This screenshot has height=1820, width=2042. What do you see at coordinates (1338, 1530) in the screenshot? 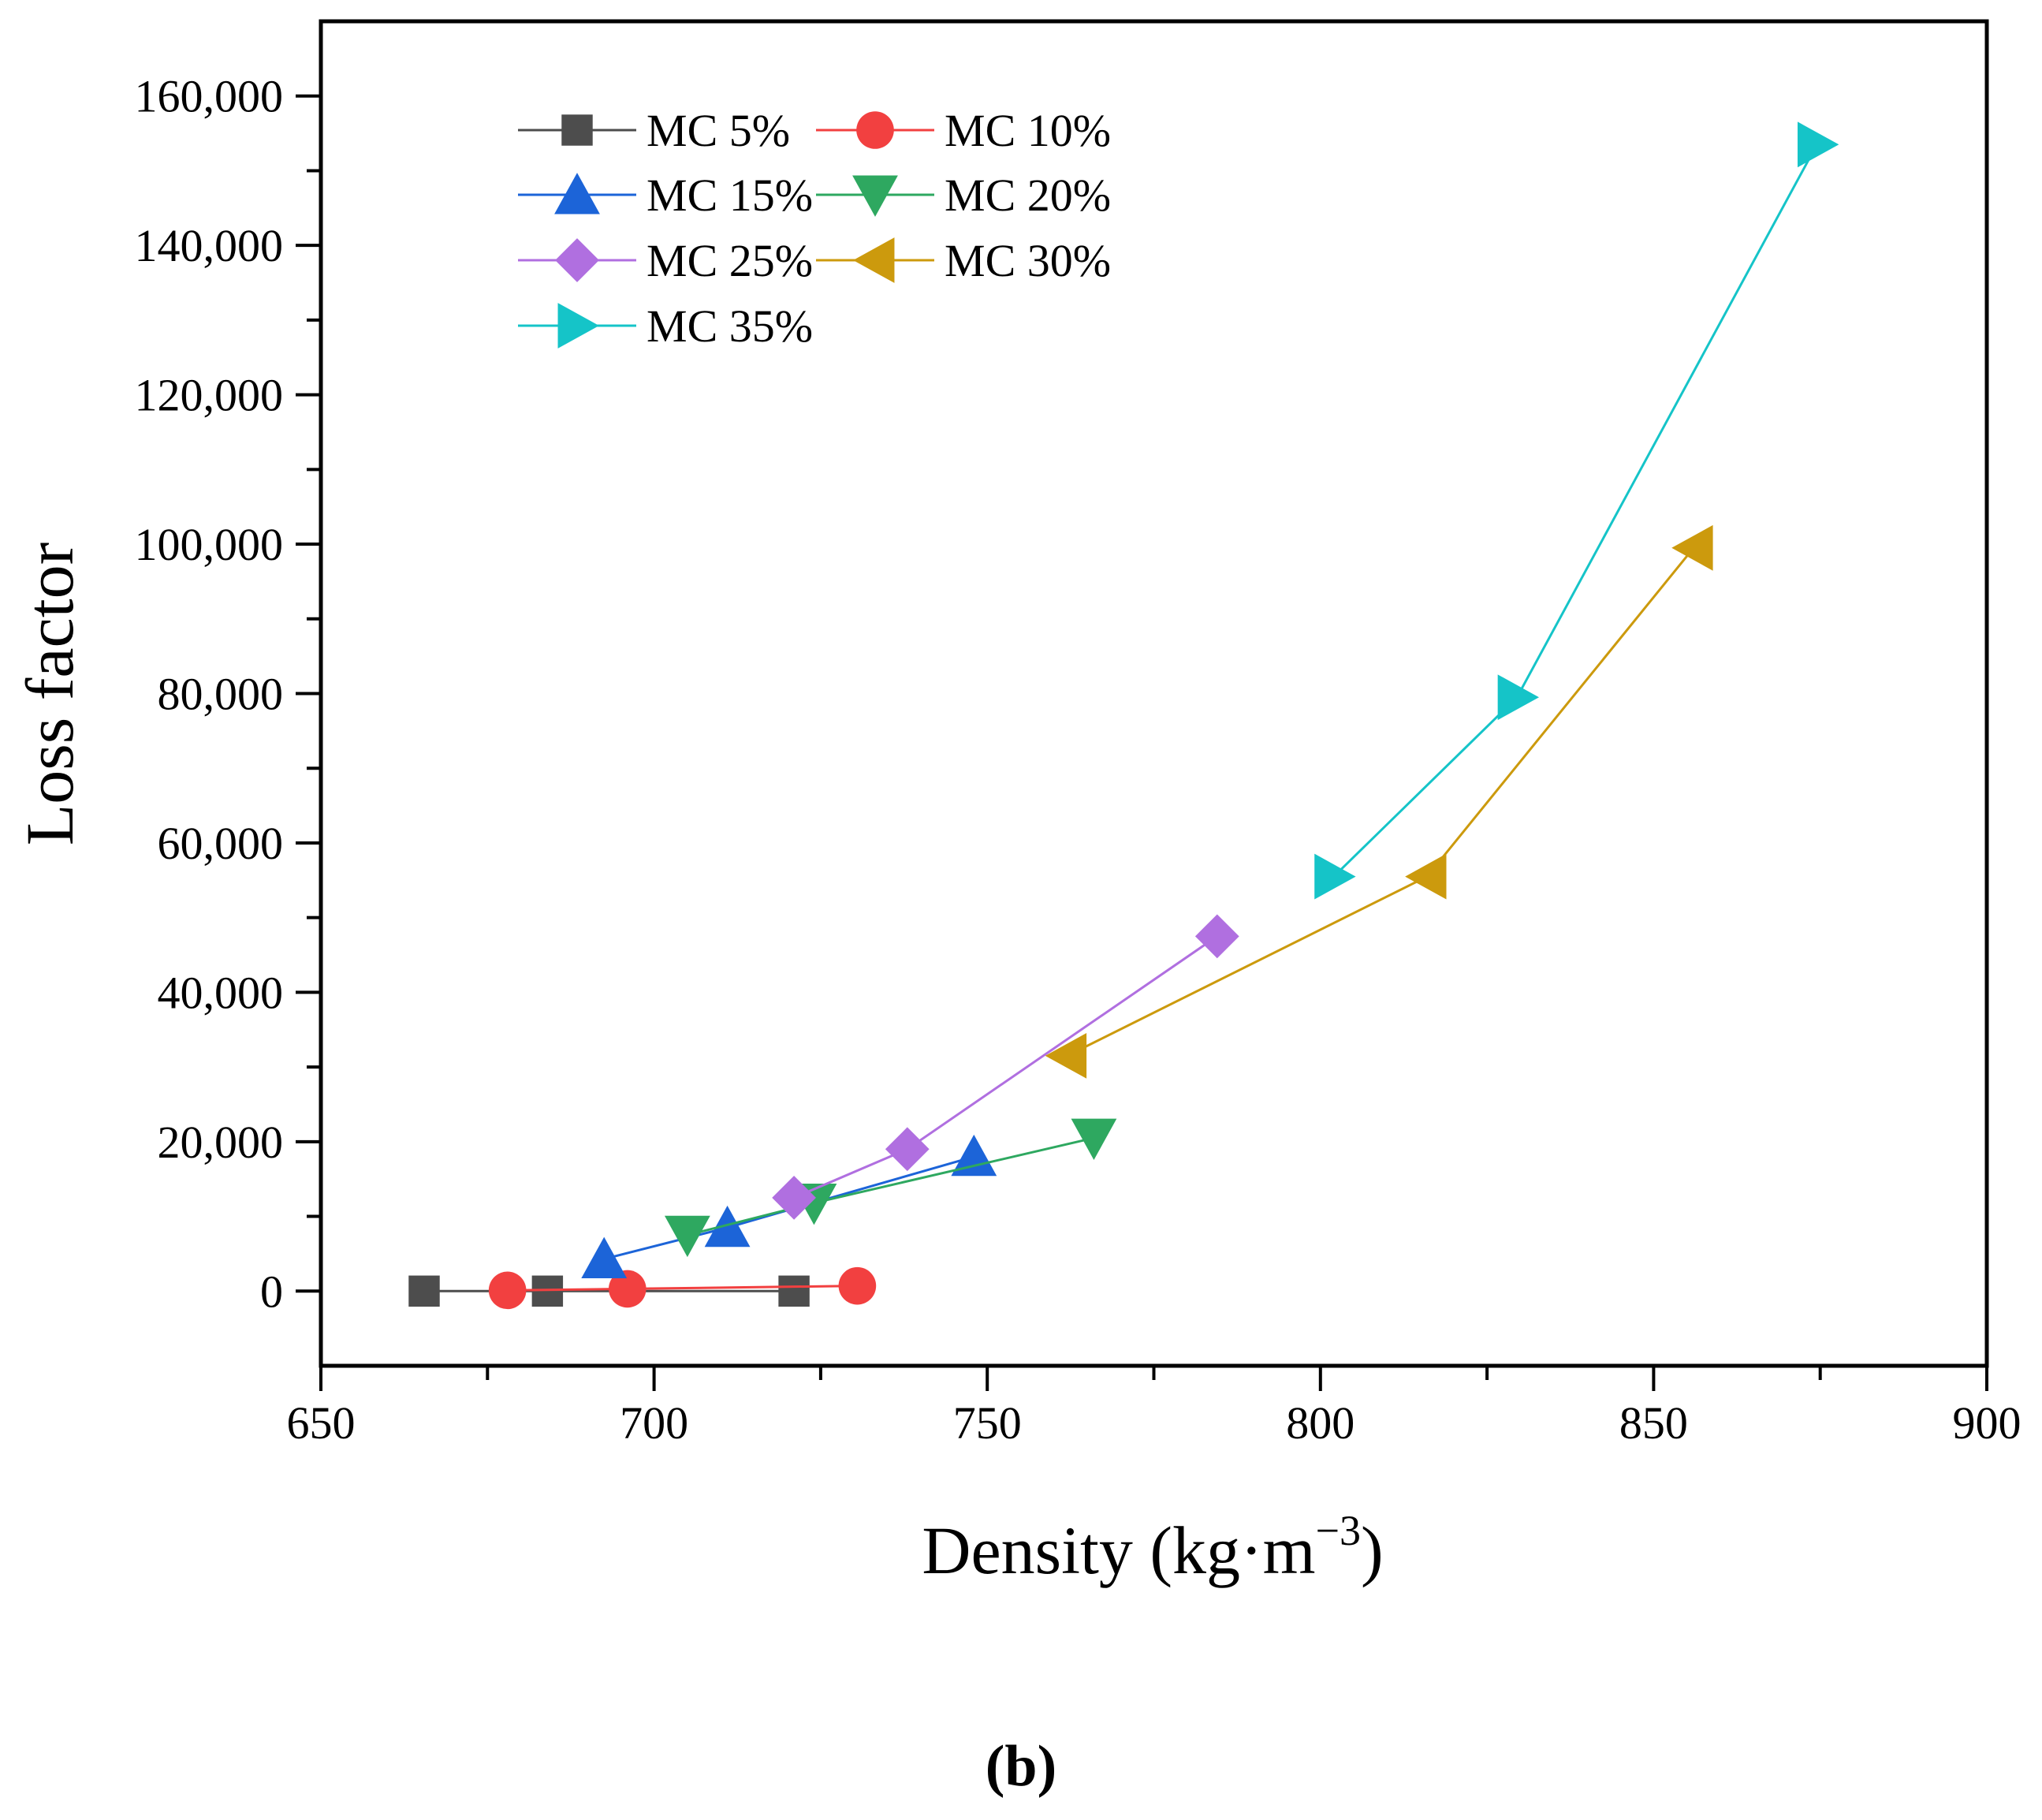
I see `x-axis-label-superscript: −3` at bounding box center [1338, 1530].